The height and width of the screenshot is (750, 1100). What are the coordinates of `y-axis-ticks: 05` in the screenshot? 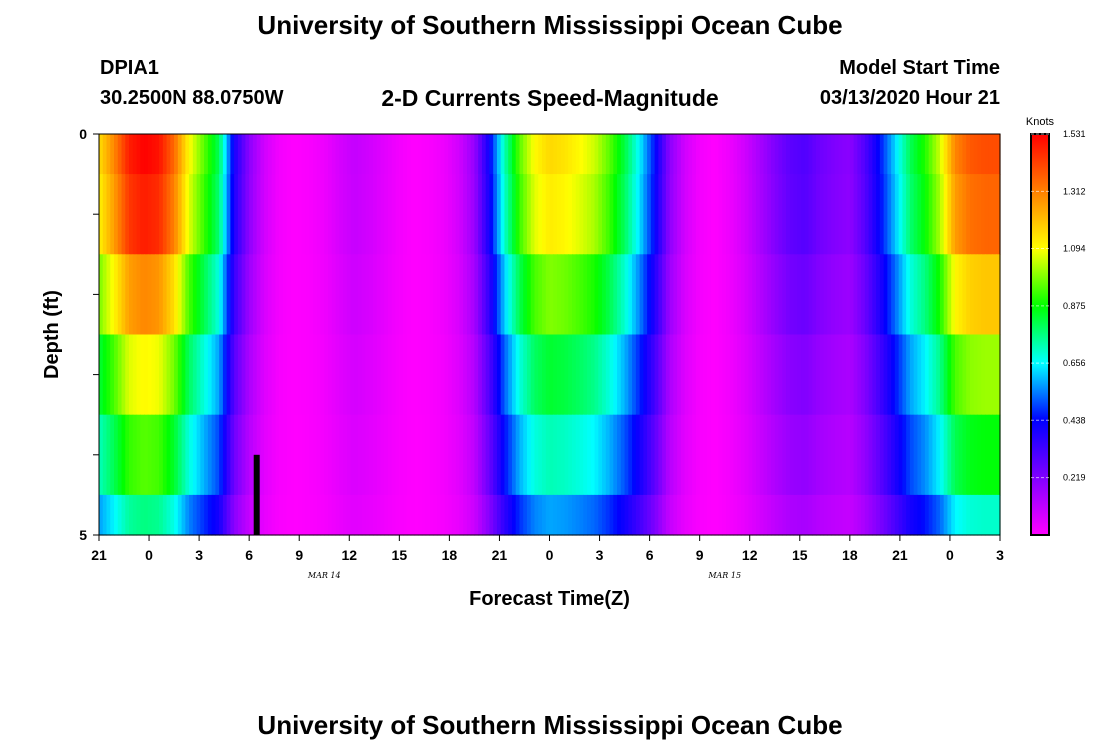 It's located at (89, 334).